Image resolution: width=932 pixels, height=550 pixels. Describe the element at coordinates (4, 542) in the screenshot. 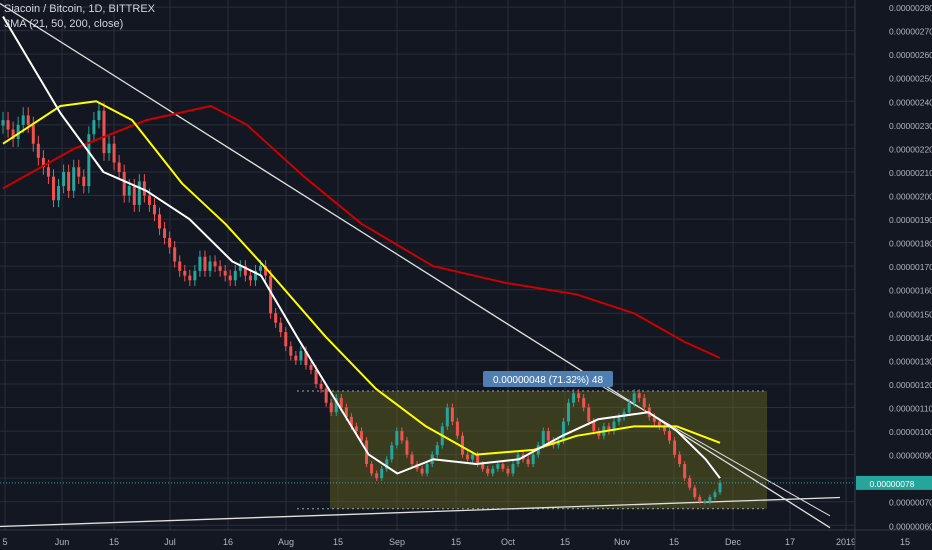

I see `x-tick-label: 5` at that location.